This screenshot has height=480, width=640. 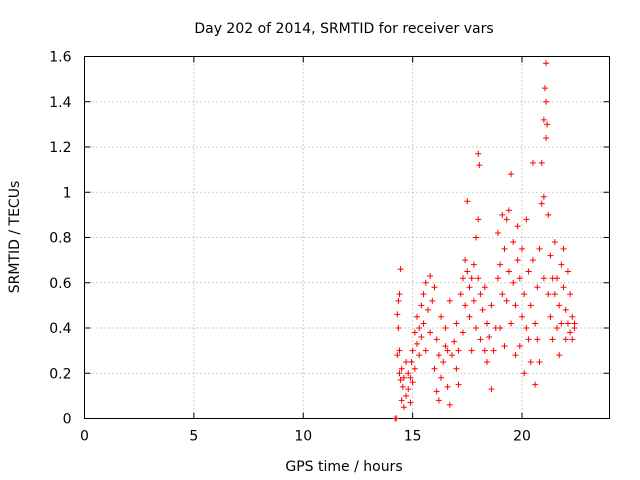 What do you see at coordinates (60, 148) in the screenshot?
I see `y-tick-label: 1.2` at bounding box center [60, 148].